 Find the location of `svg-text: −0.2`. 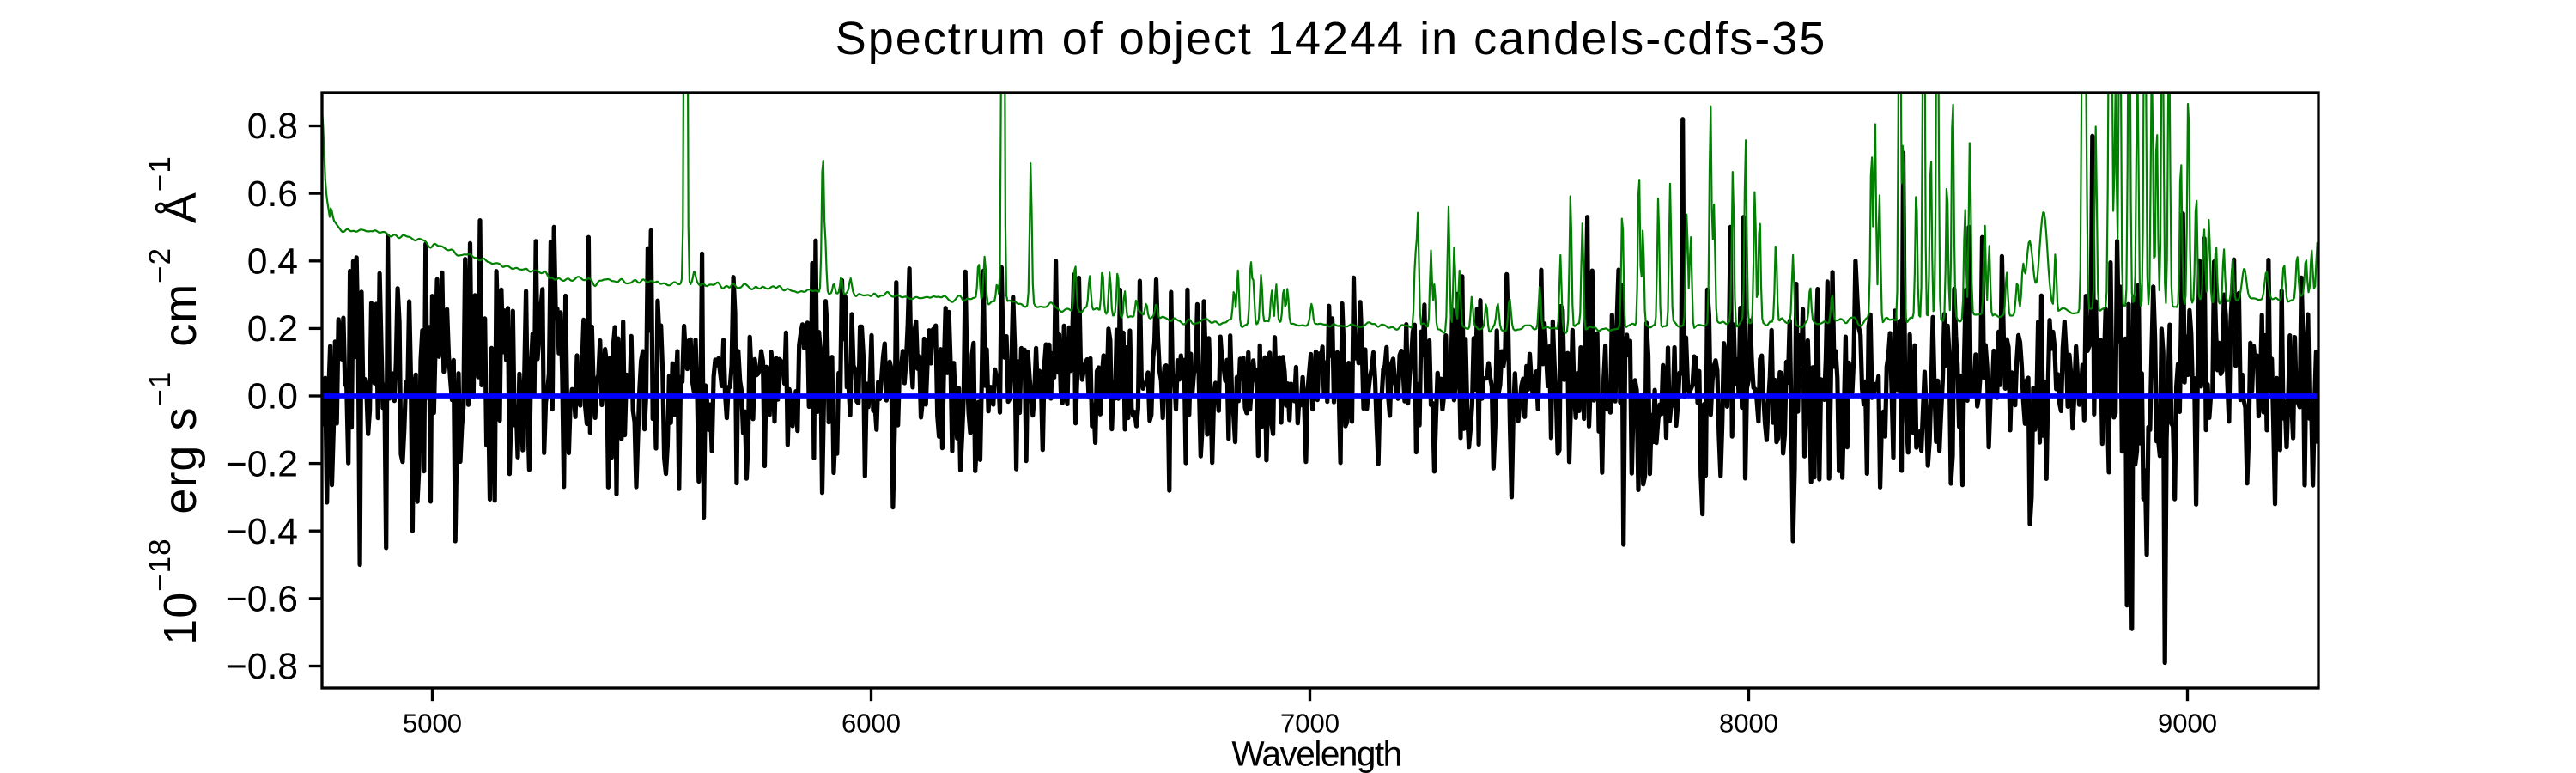

svg-text: −0.2 is located at coordinates (262, 464).